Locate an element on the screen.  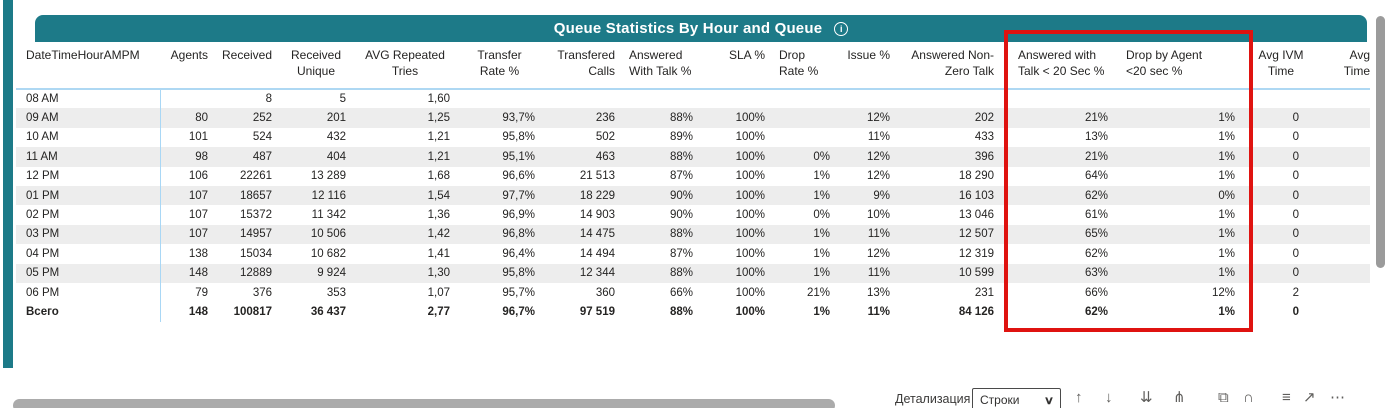
table-cell: 106 is located at coordinates (198, 176).